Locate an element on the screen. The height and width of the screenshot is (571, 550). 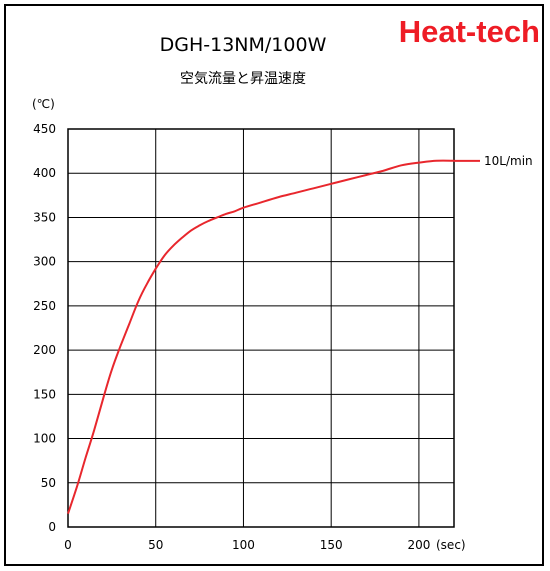
x-tick-label: 150 is located at coordinates (331, 545).